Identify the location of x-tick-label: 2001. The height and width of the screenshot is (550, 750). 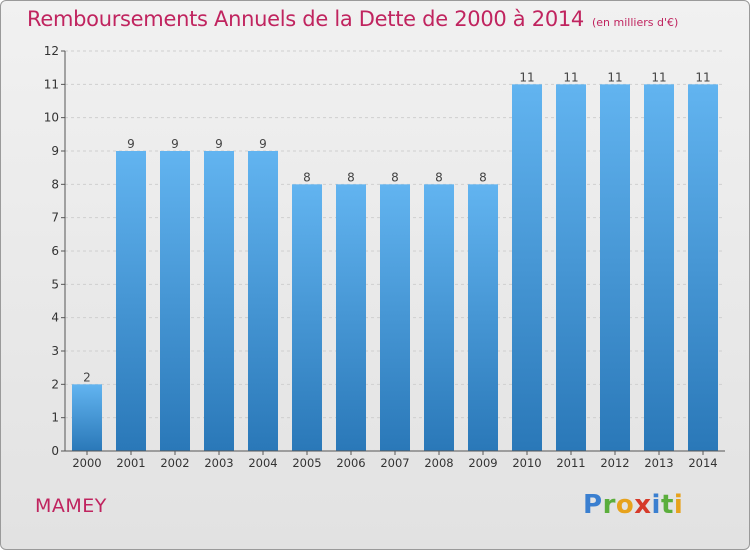
(130, 463).